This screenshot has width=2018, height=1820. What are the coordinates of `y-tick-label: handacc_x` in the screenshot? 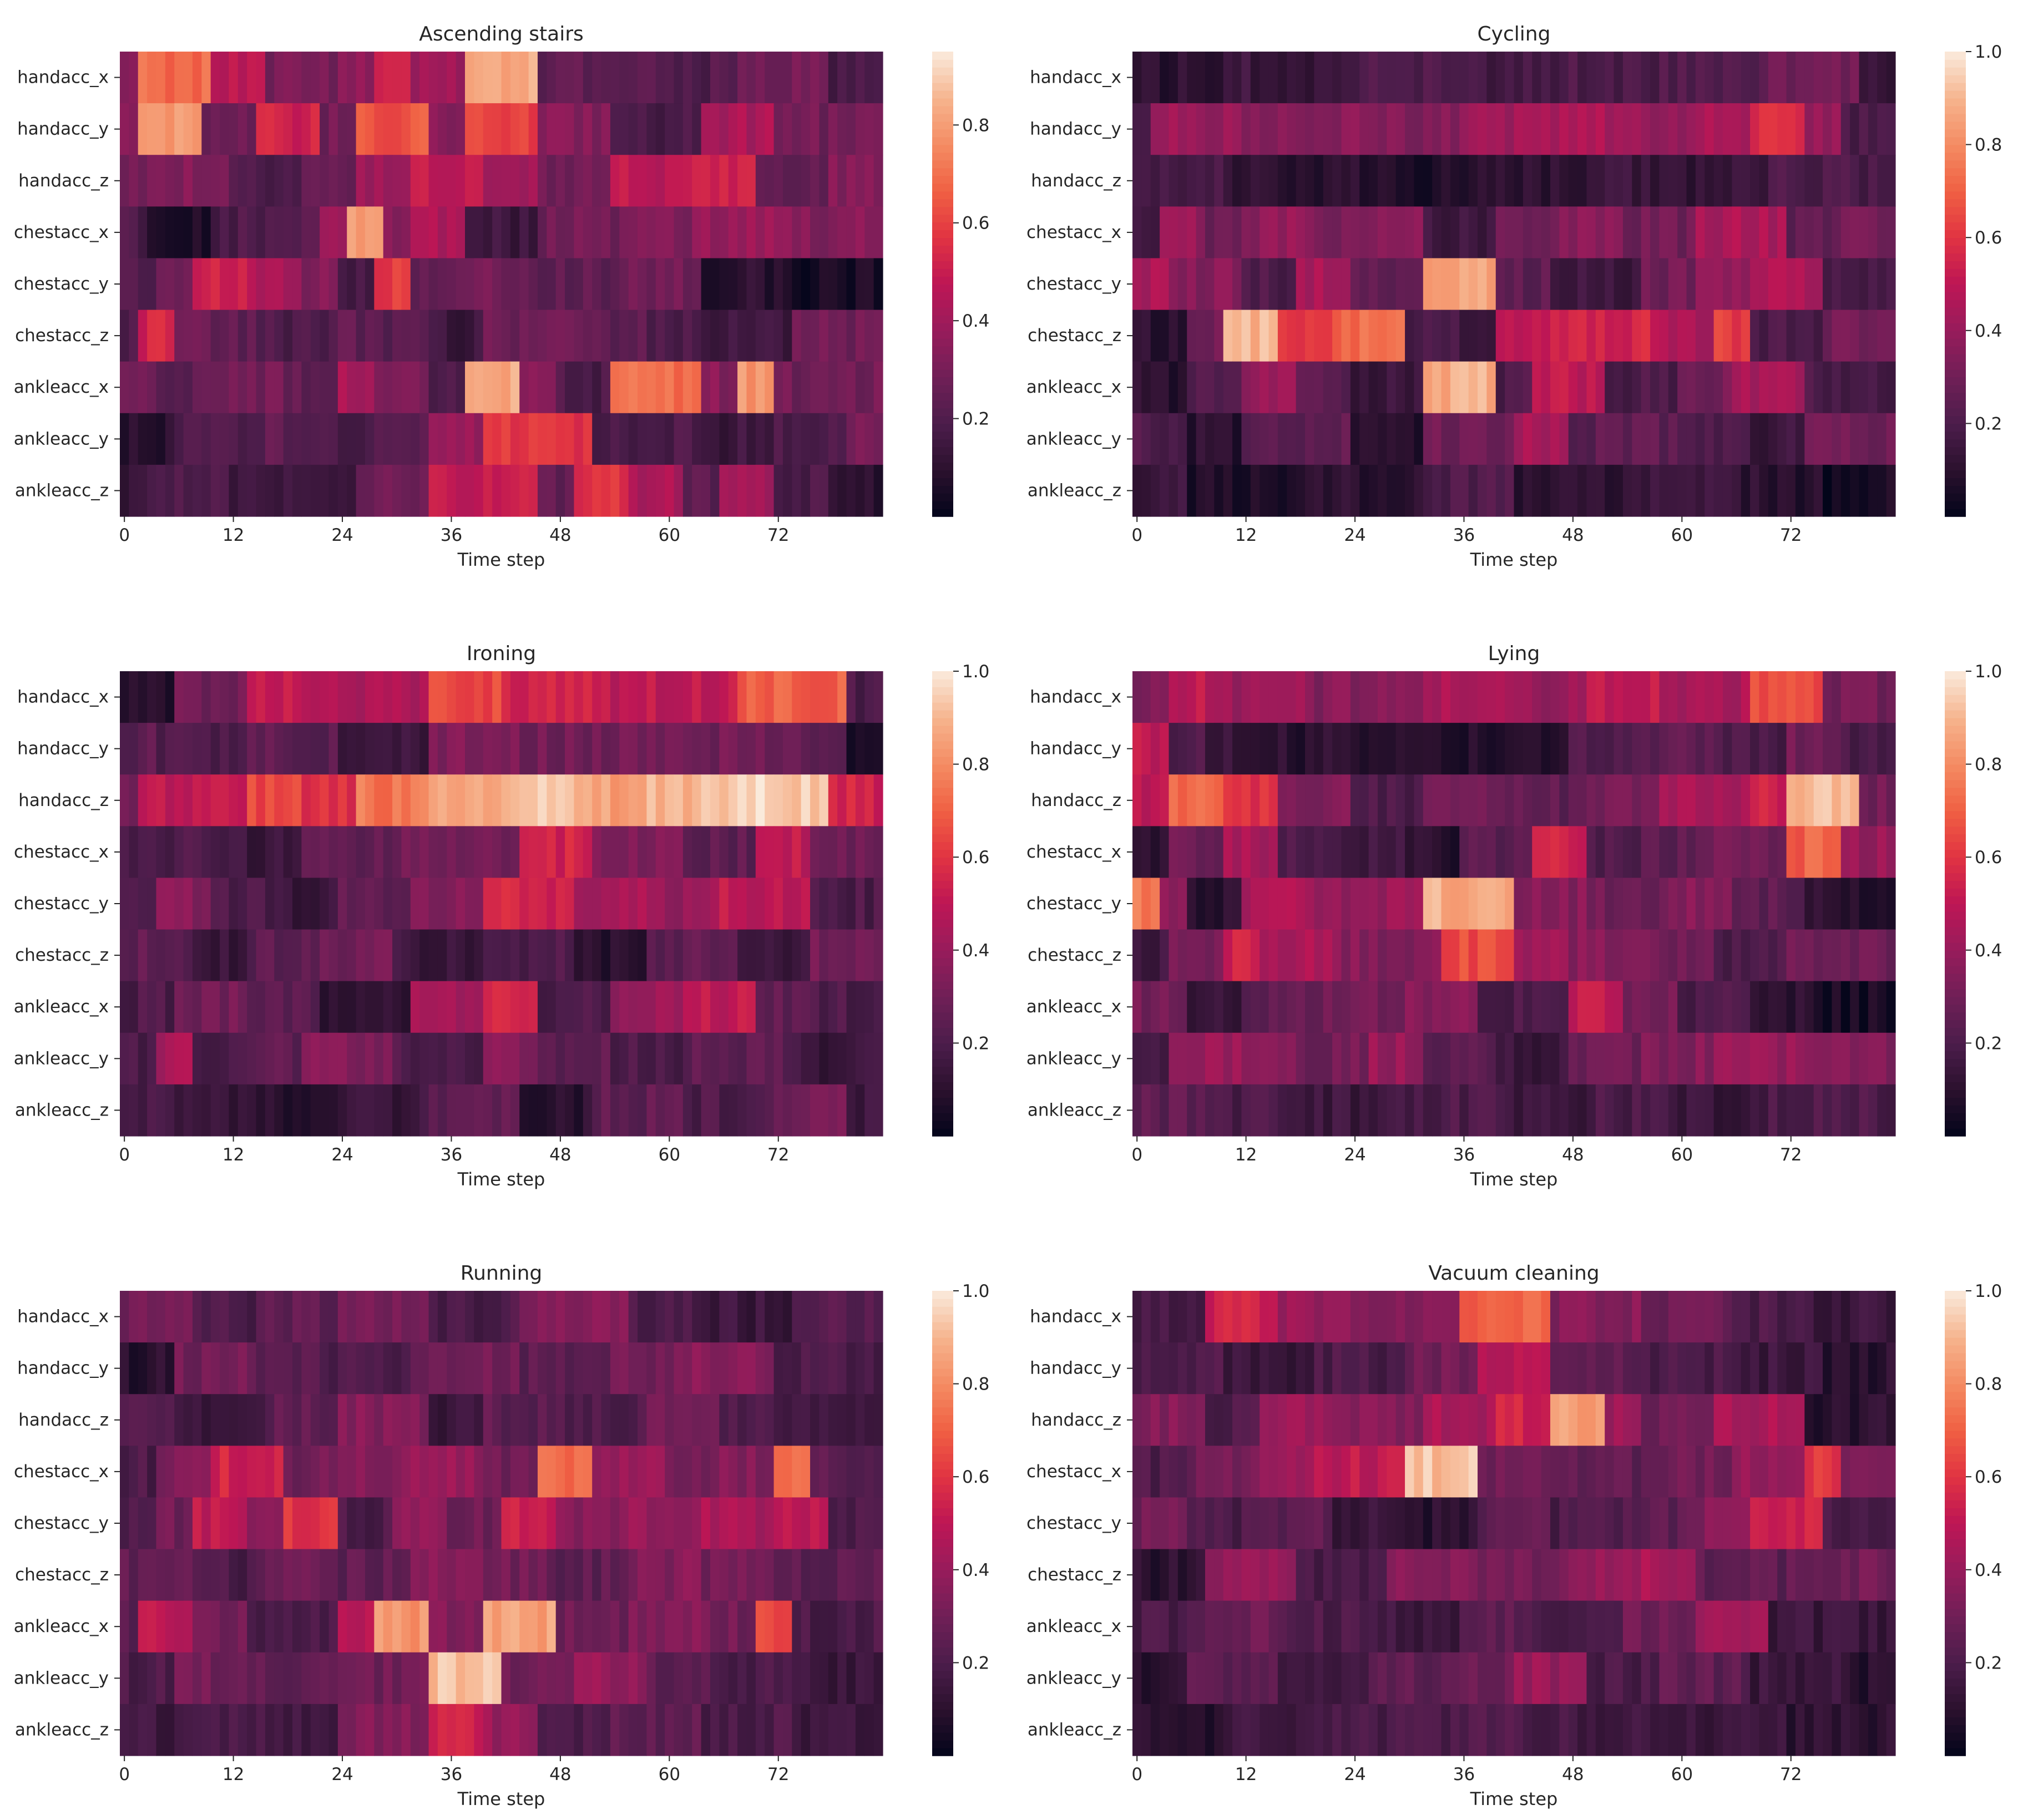 It's located at (1075, 697).